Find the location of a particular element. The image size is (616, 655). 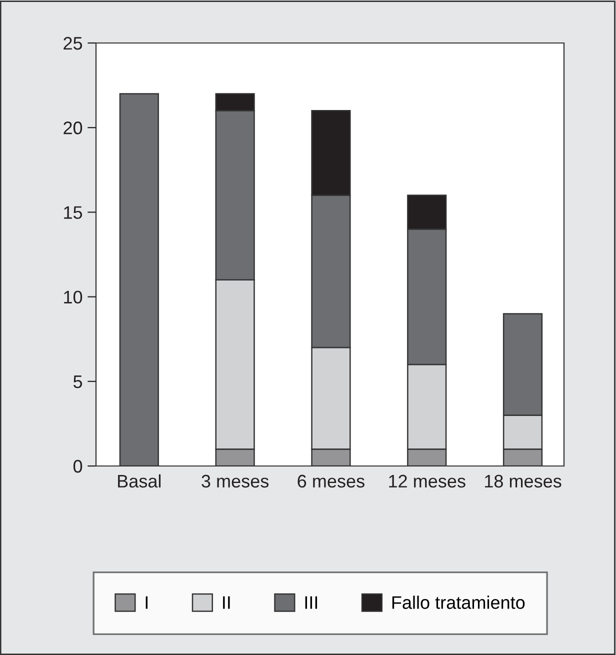

x-tick-label: 12 meses is located at coordinates (427, 481).